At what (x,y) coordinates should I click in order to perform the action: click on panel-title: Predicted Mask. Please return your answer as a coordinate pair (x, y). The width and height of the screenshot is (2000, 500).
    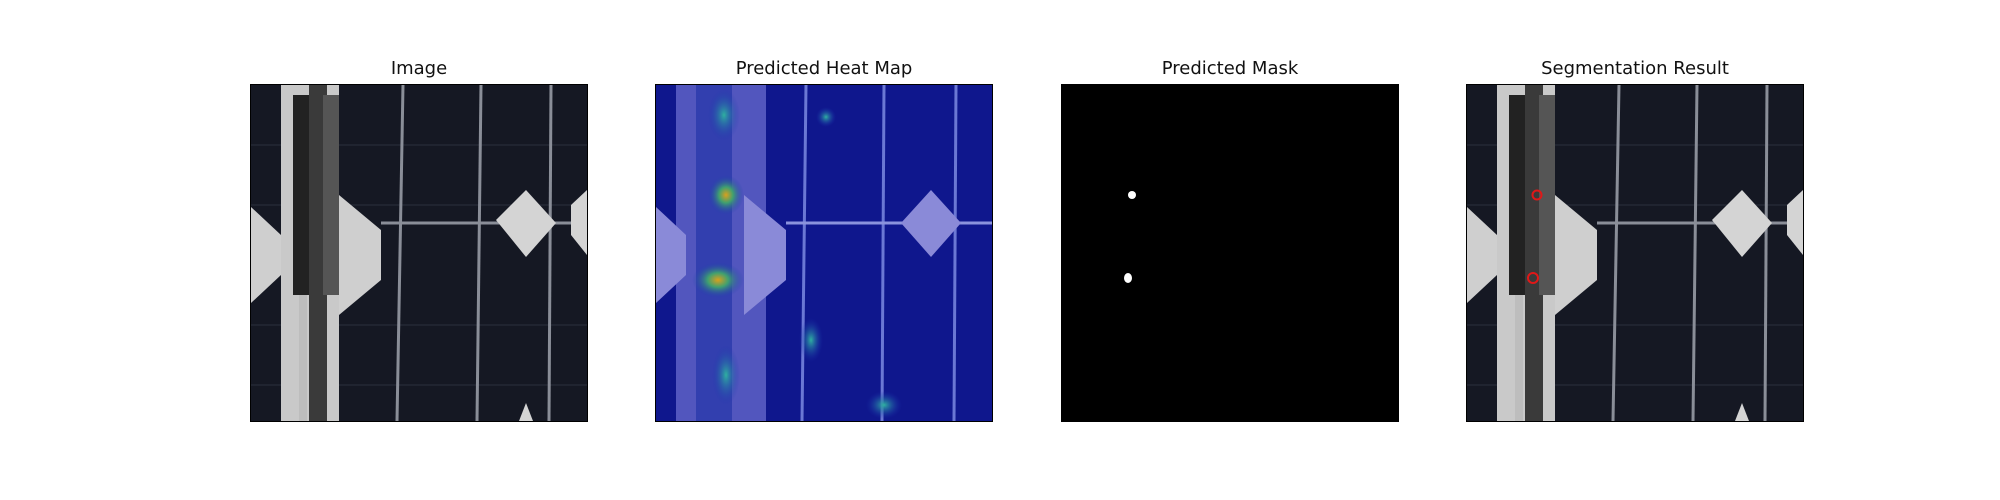
    Looking at the image, I should click on (1230, 68).